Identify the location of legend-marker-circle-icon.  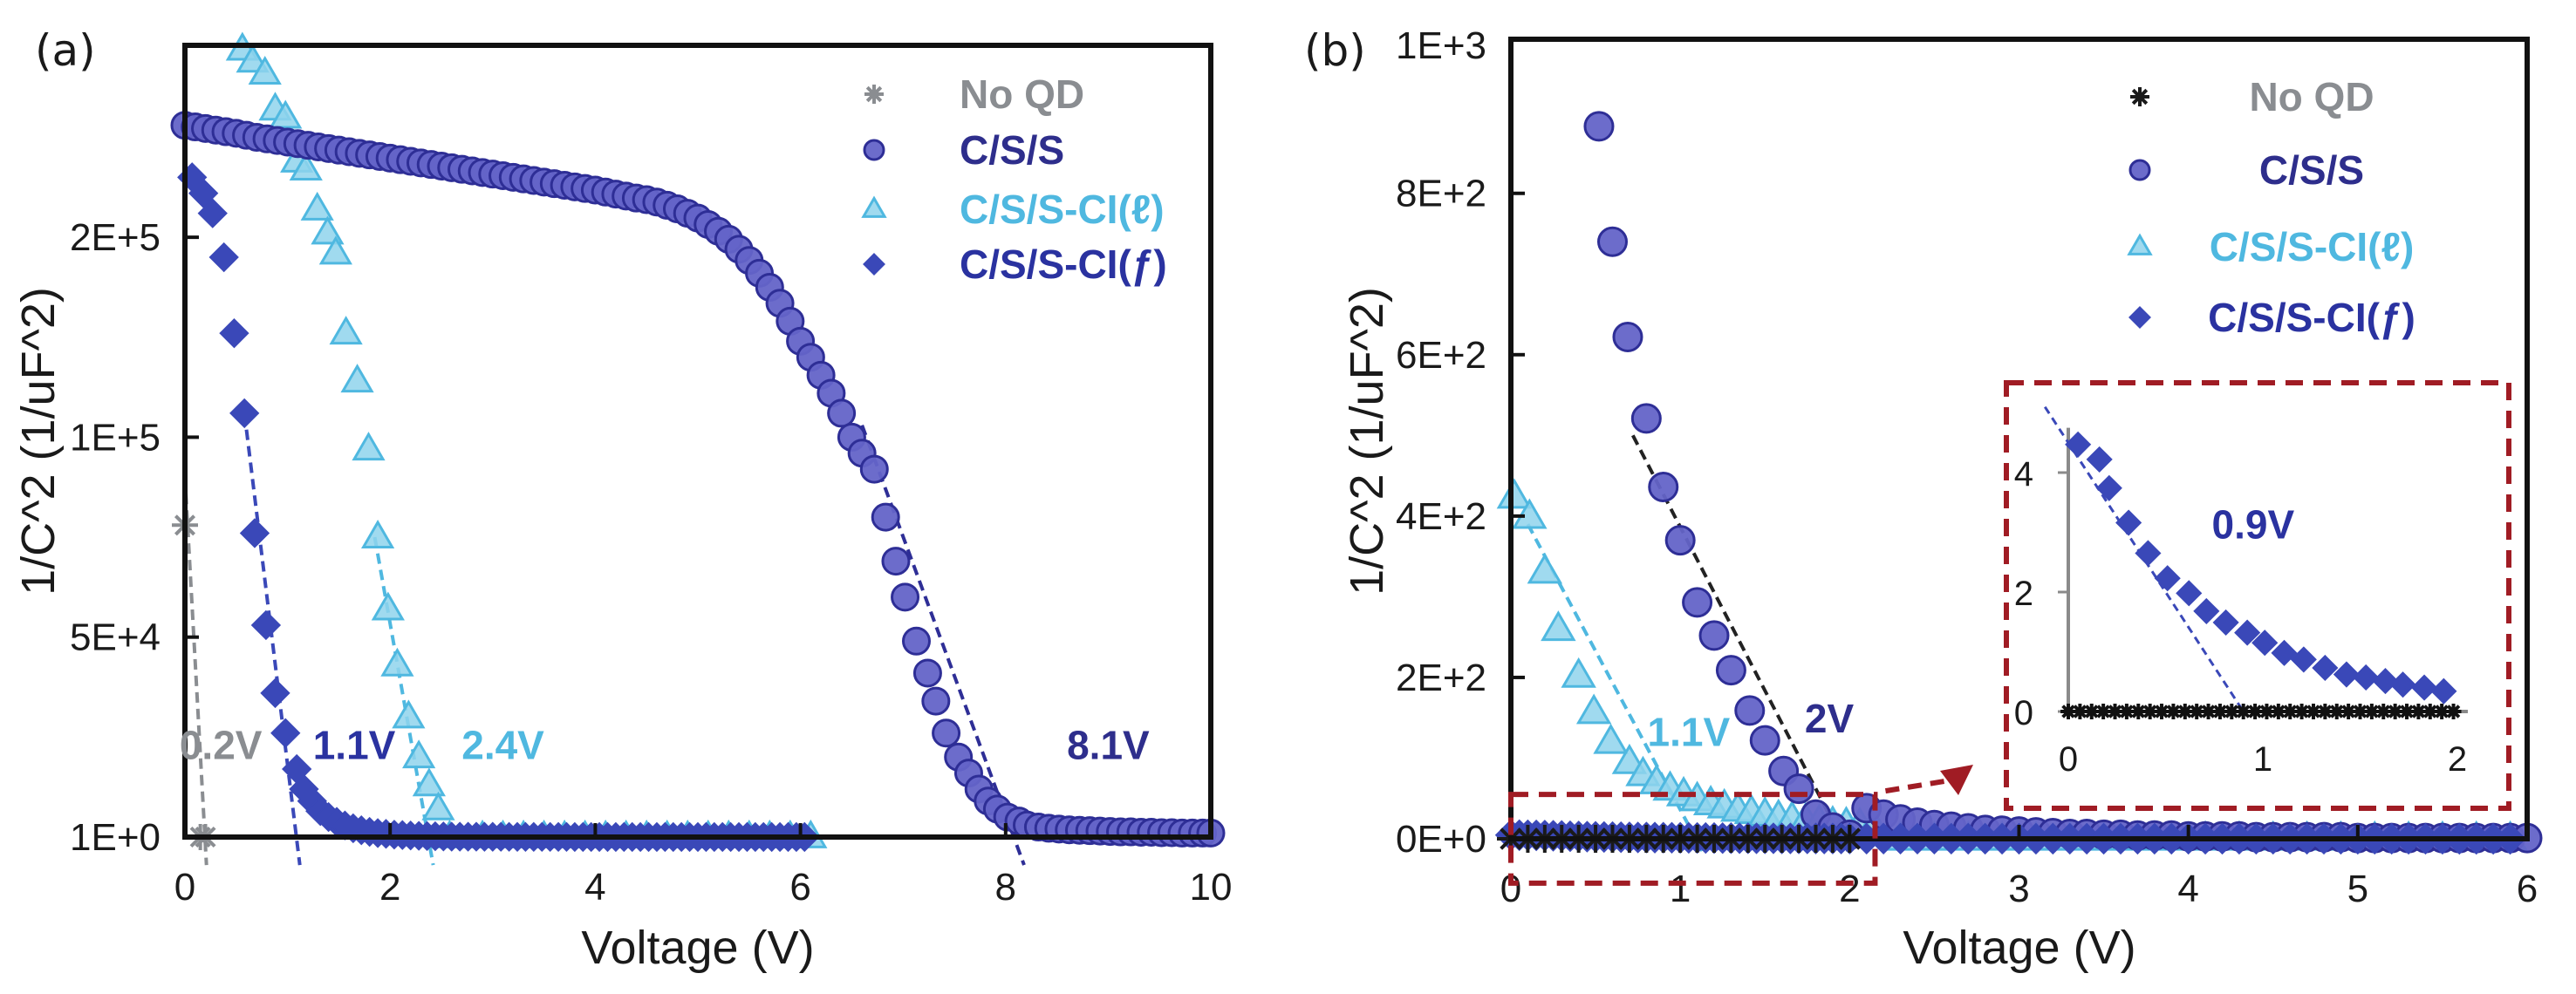
(874, 150).